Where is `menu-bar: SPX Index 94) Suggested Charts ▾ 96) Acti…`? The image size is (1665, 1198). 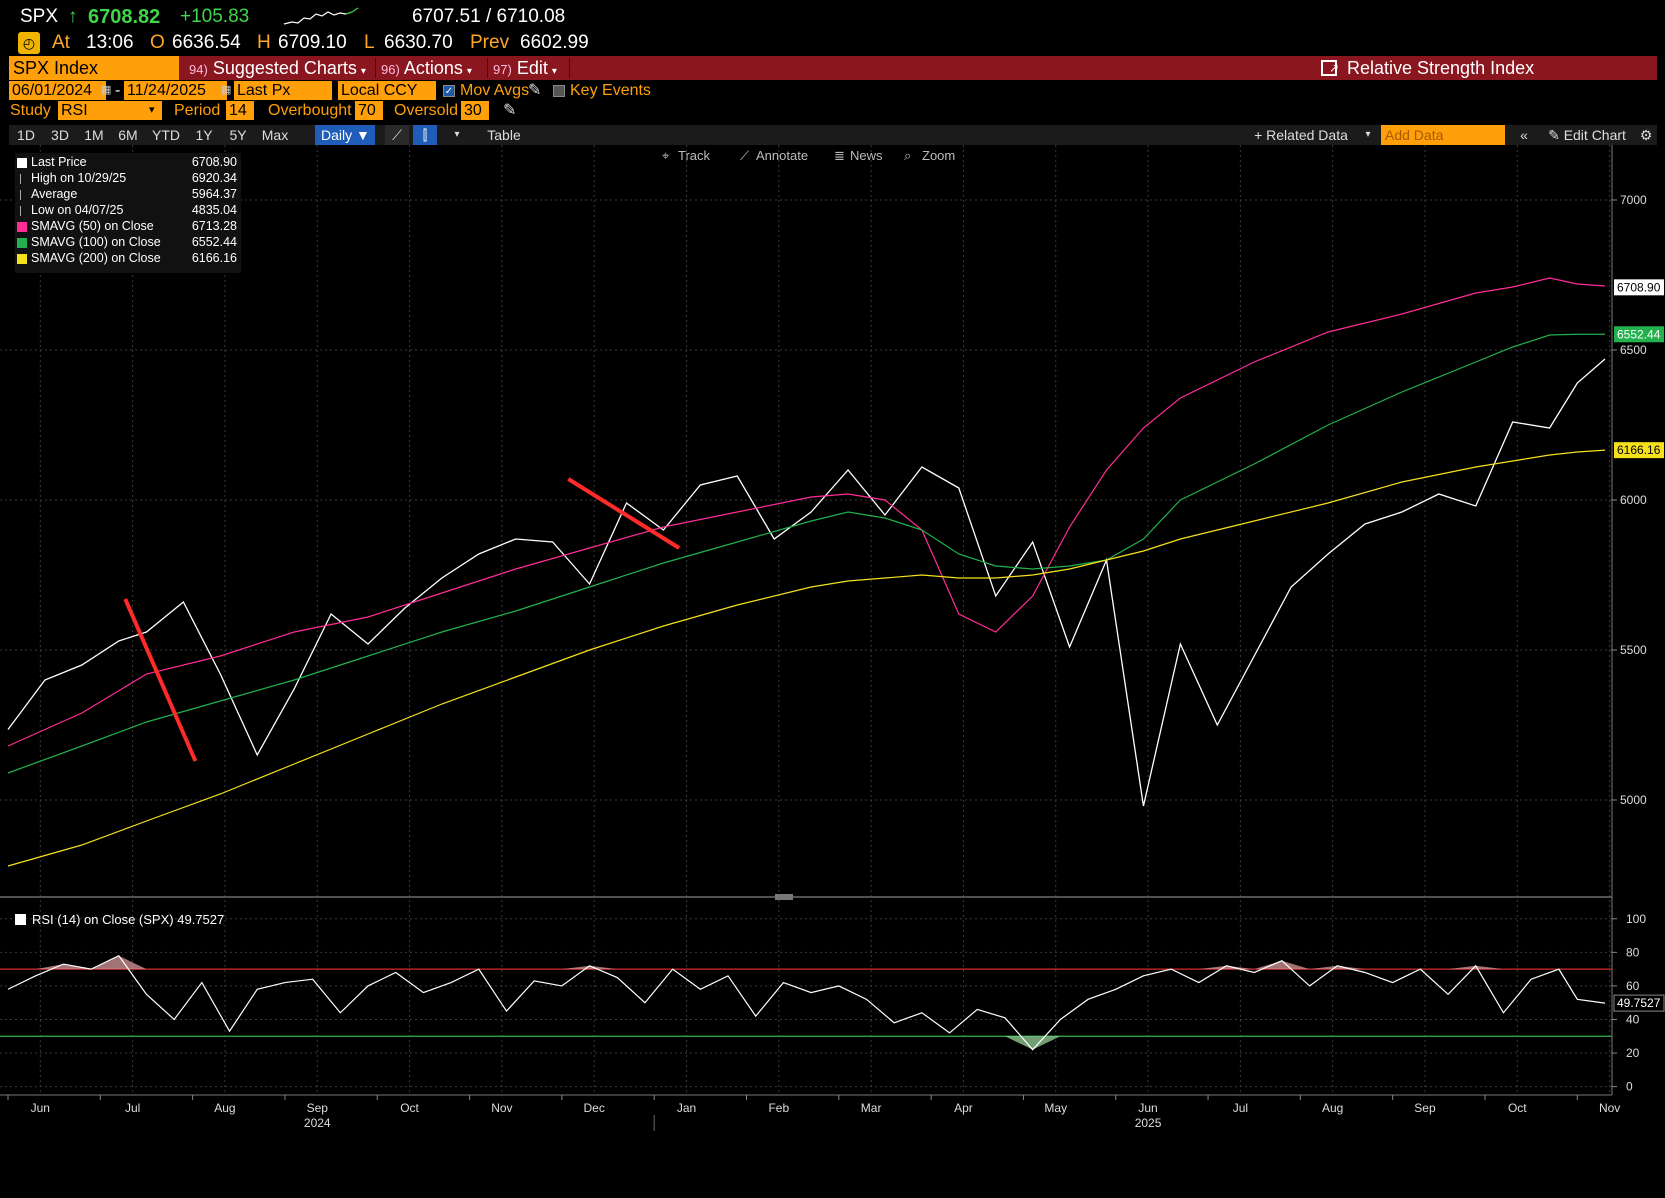
menu-bar: SPX Index 94) Suggested Charts ▾ 96) Acti… is located at coordinates (833, 68).